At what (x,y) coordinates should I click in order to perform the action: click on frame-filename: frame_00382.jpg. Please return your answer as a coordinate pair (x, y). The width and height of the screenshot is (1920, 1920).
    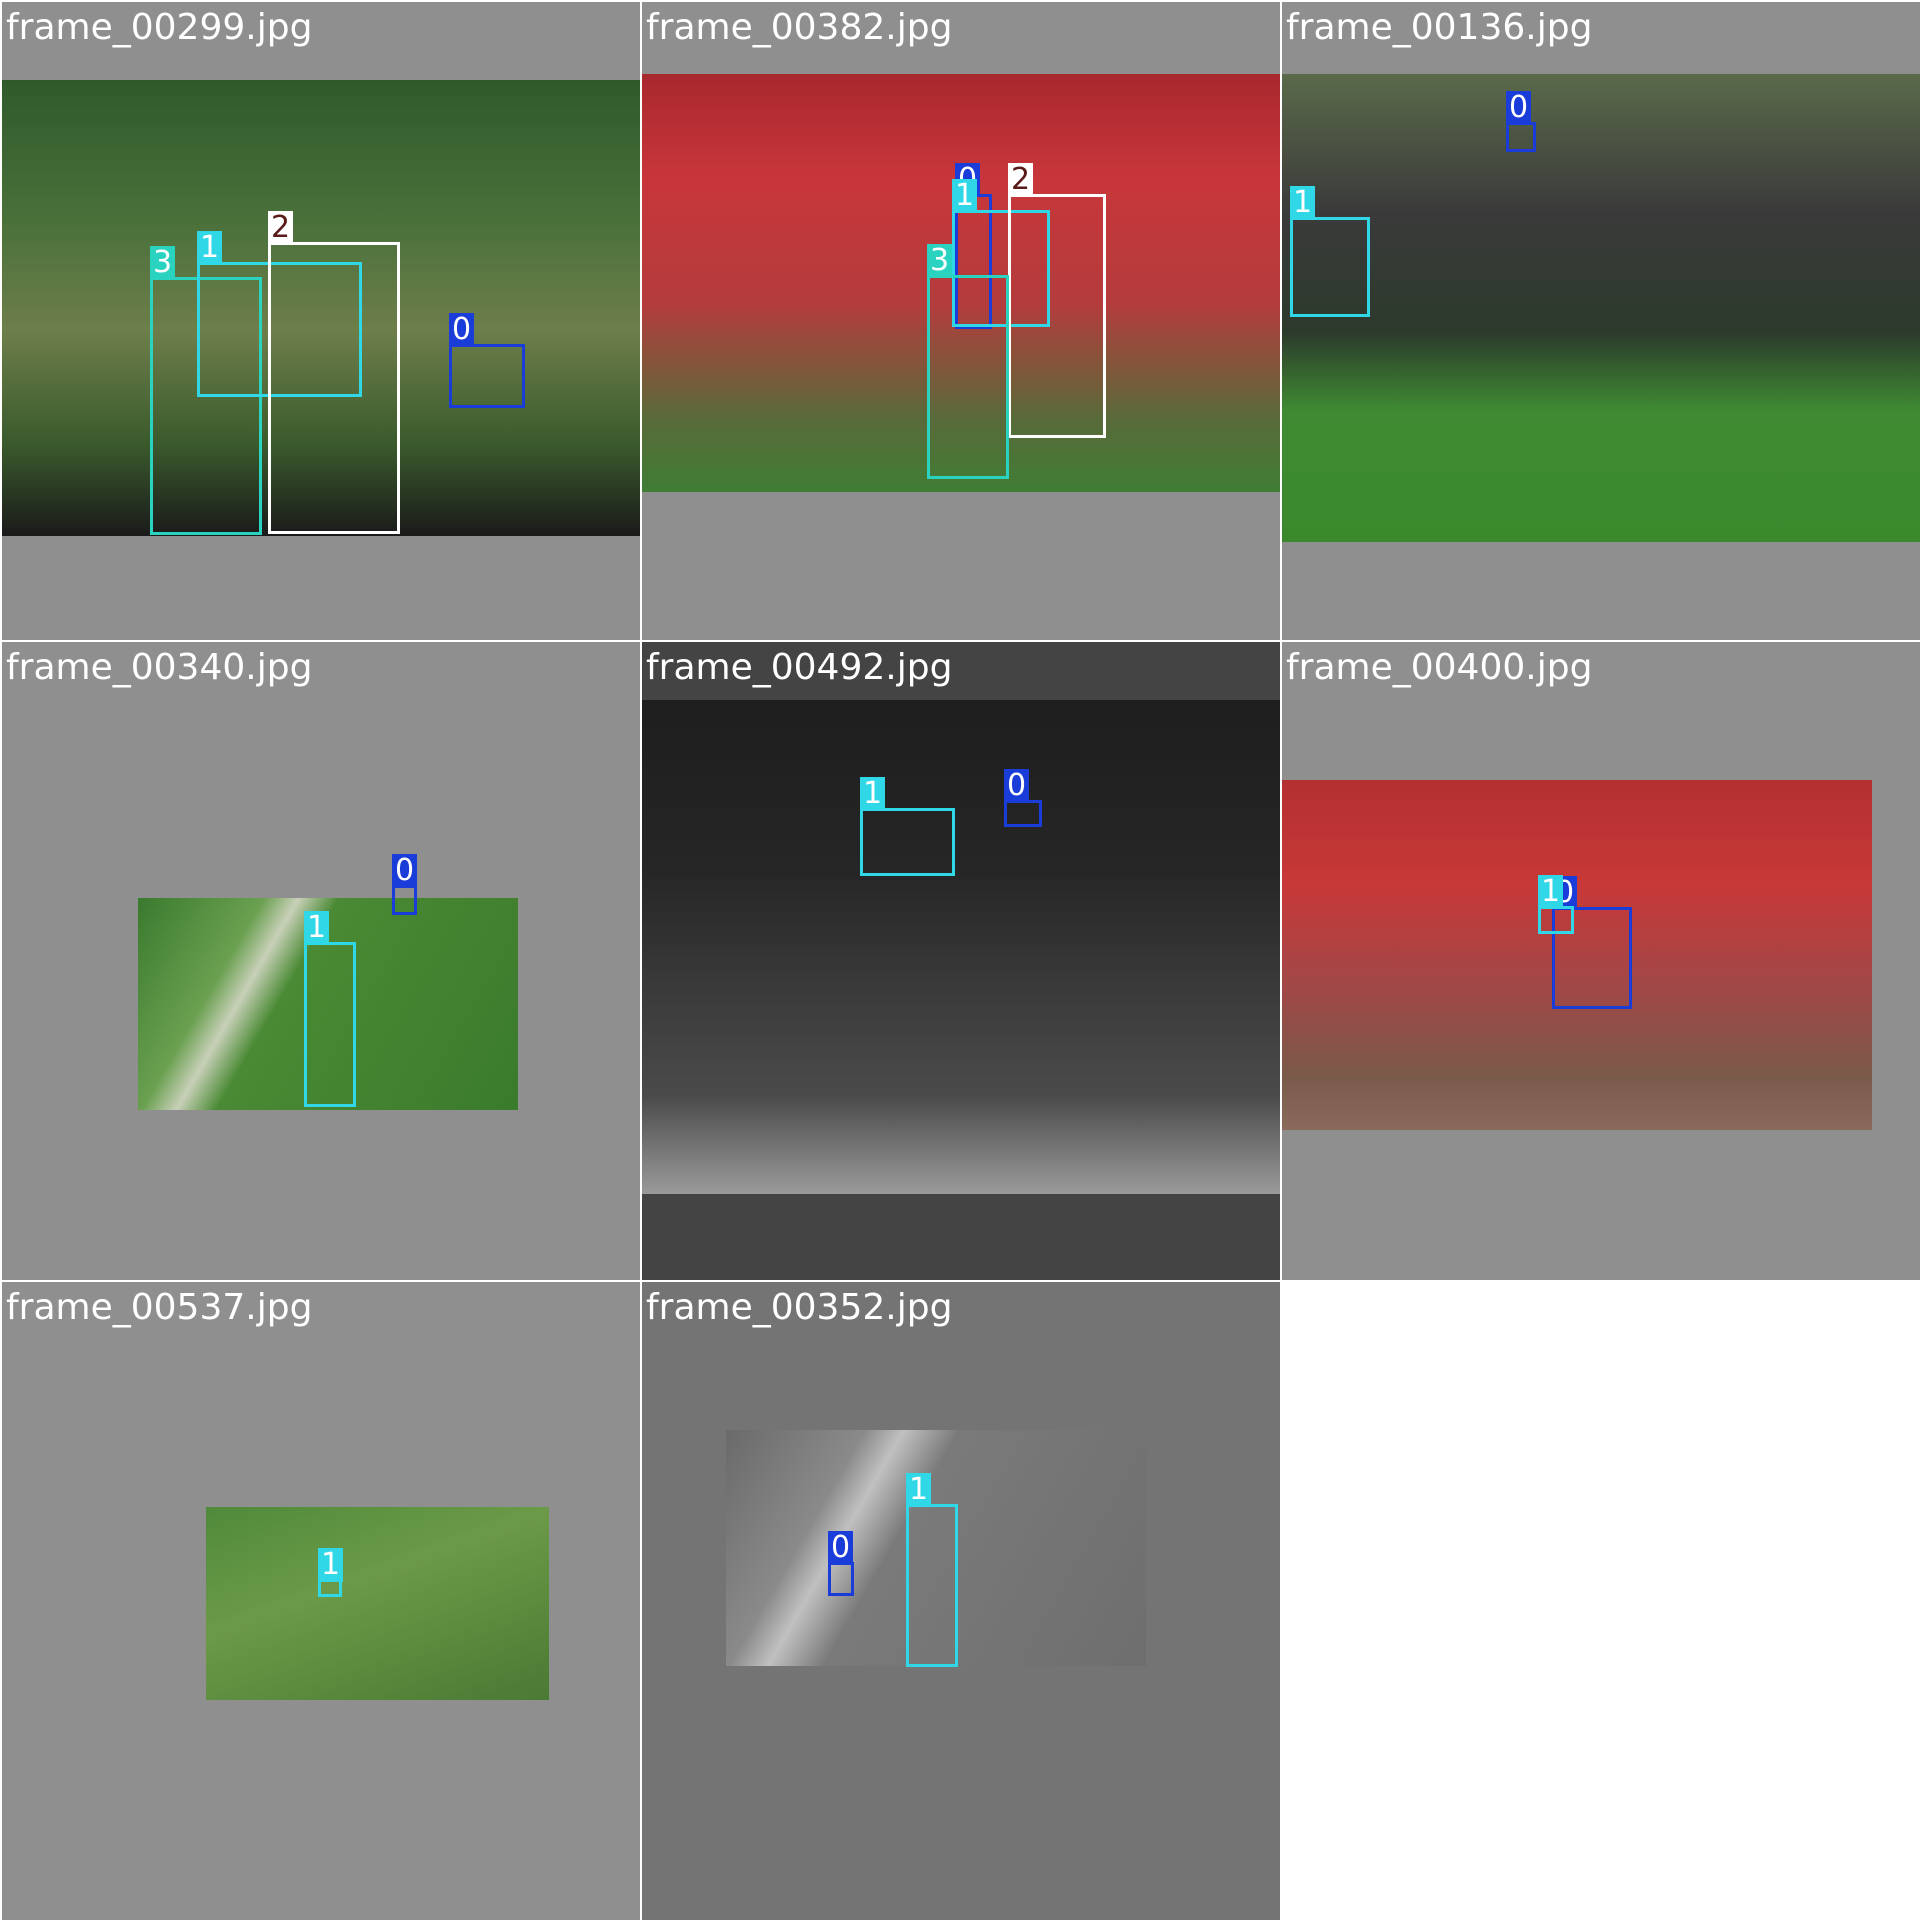
    Looking at the image, I should click on (799, 27).